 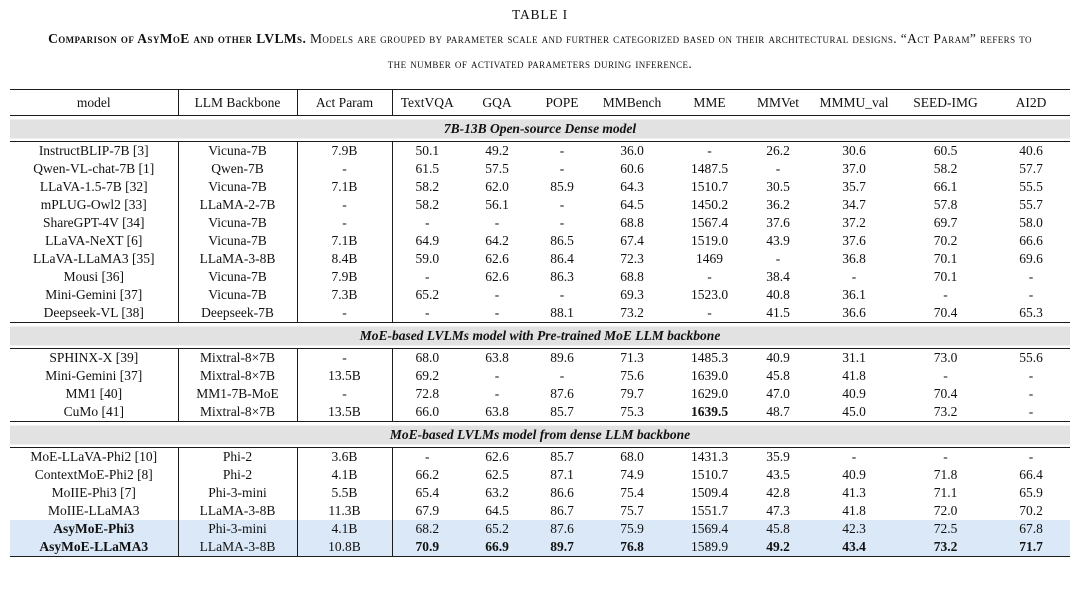 What do you see at coordinates (562, 186) in the screenshot?
I see `cell-metric-value: 85.9` at bounding box center [562, 186].